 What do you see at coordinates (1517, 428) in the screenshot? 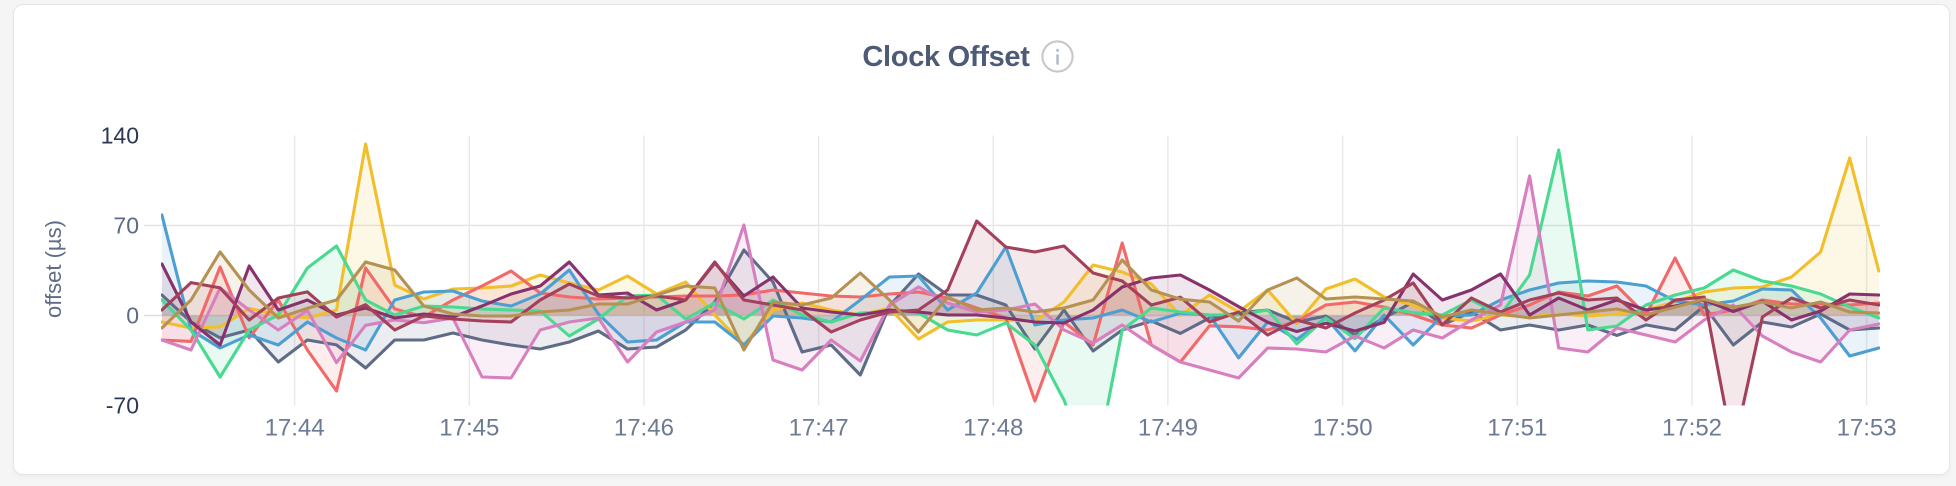
I see `svg-text: 17:51` at bounding box center [1517, 428].